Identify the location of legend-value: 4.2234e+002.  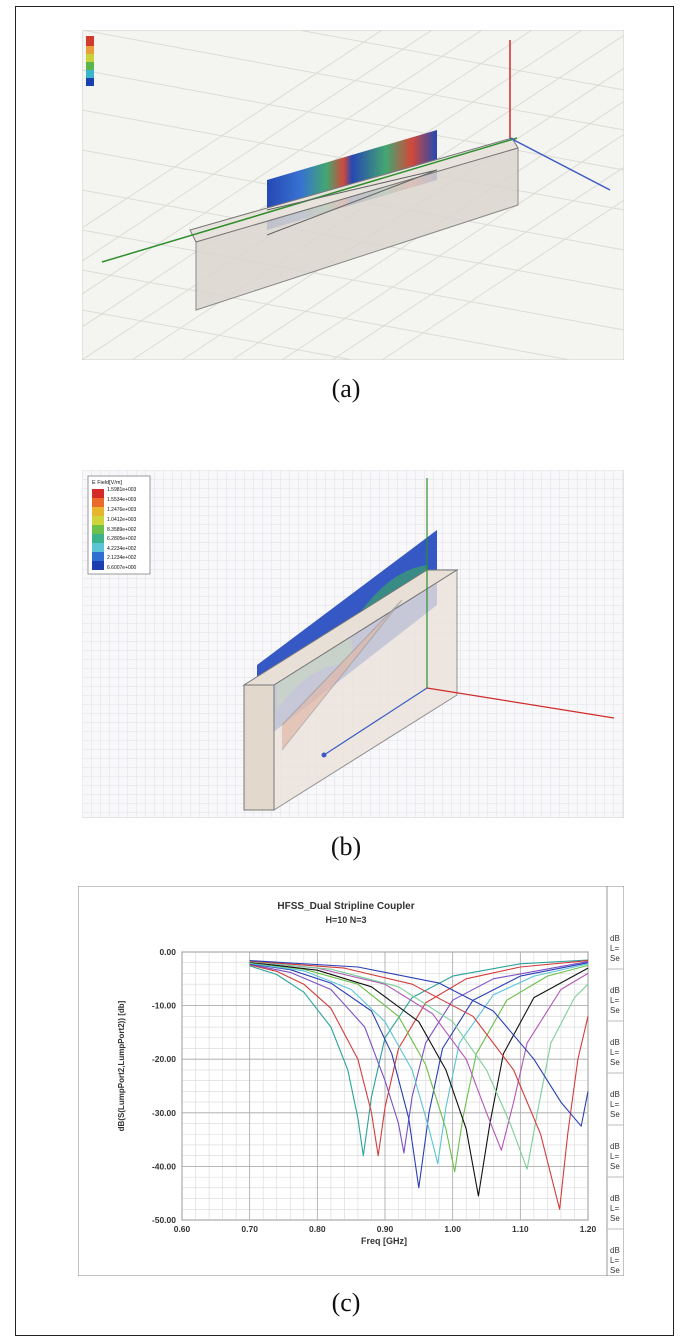
(122, 549).